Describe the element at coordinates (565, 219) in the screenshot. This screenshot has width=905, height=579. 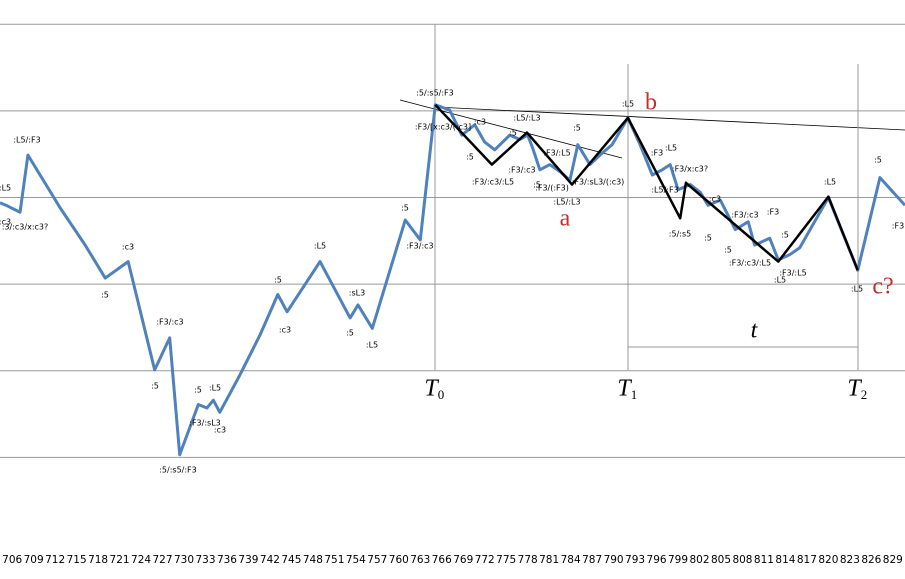
I see `wave-label: a` at that location.